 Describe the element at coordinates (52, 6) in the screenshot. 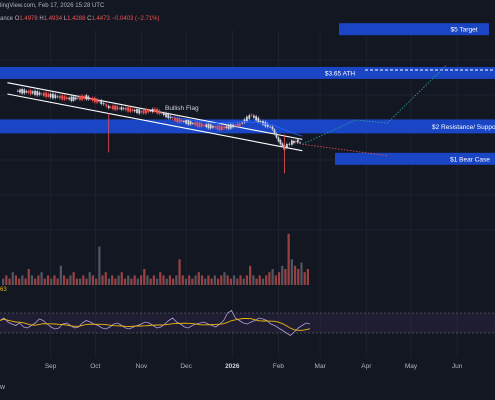

I see `source-text: lingView.com, Feb 17, 2026 15:28 UTC` at that location.